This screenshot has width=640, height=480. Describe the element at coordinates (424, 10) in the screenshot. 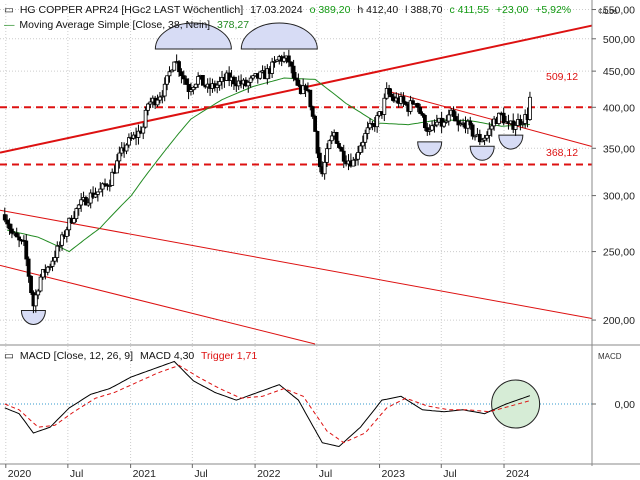

I see `header-low: l 388,70` at that location.